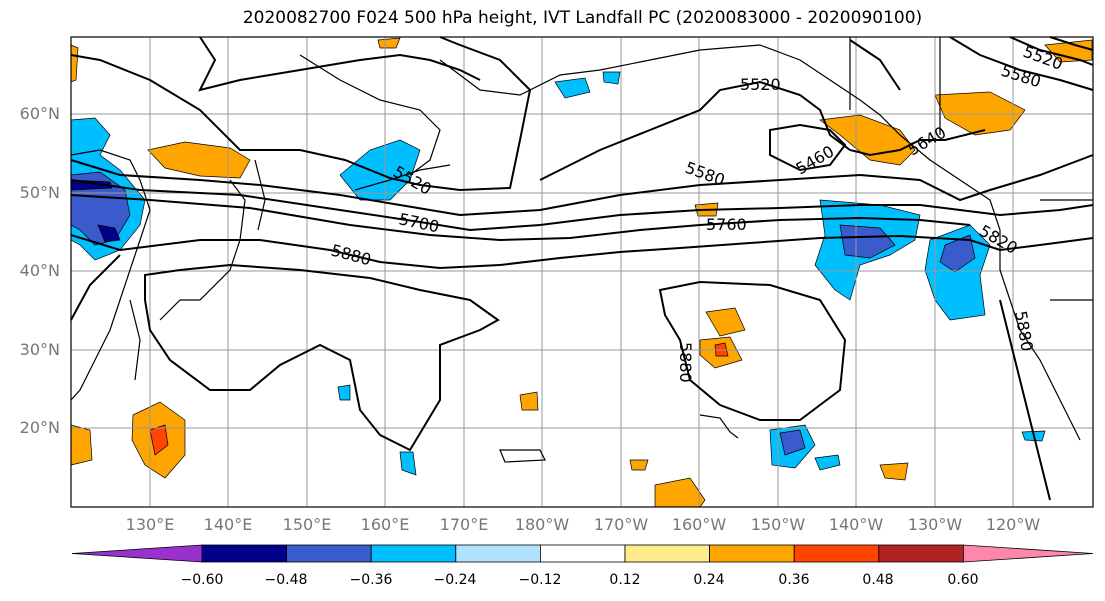  I want to click on colorbar-tick-label: 0.24, so click(709, 580).